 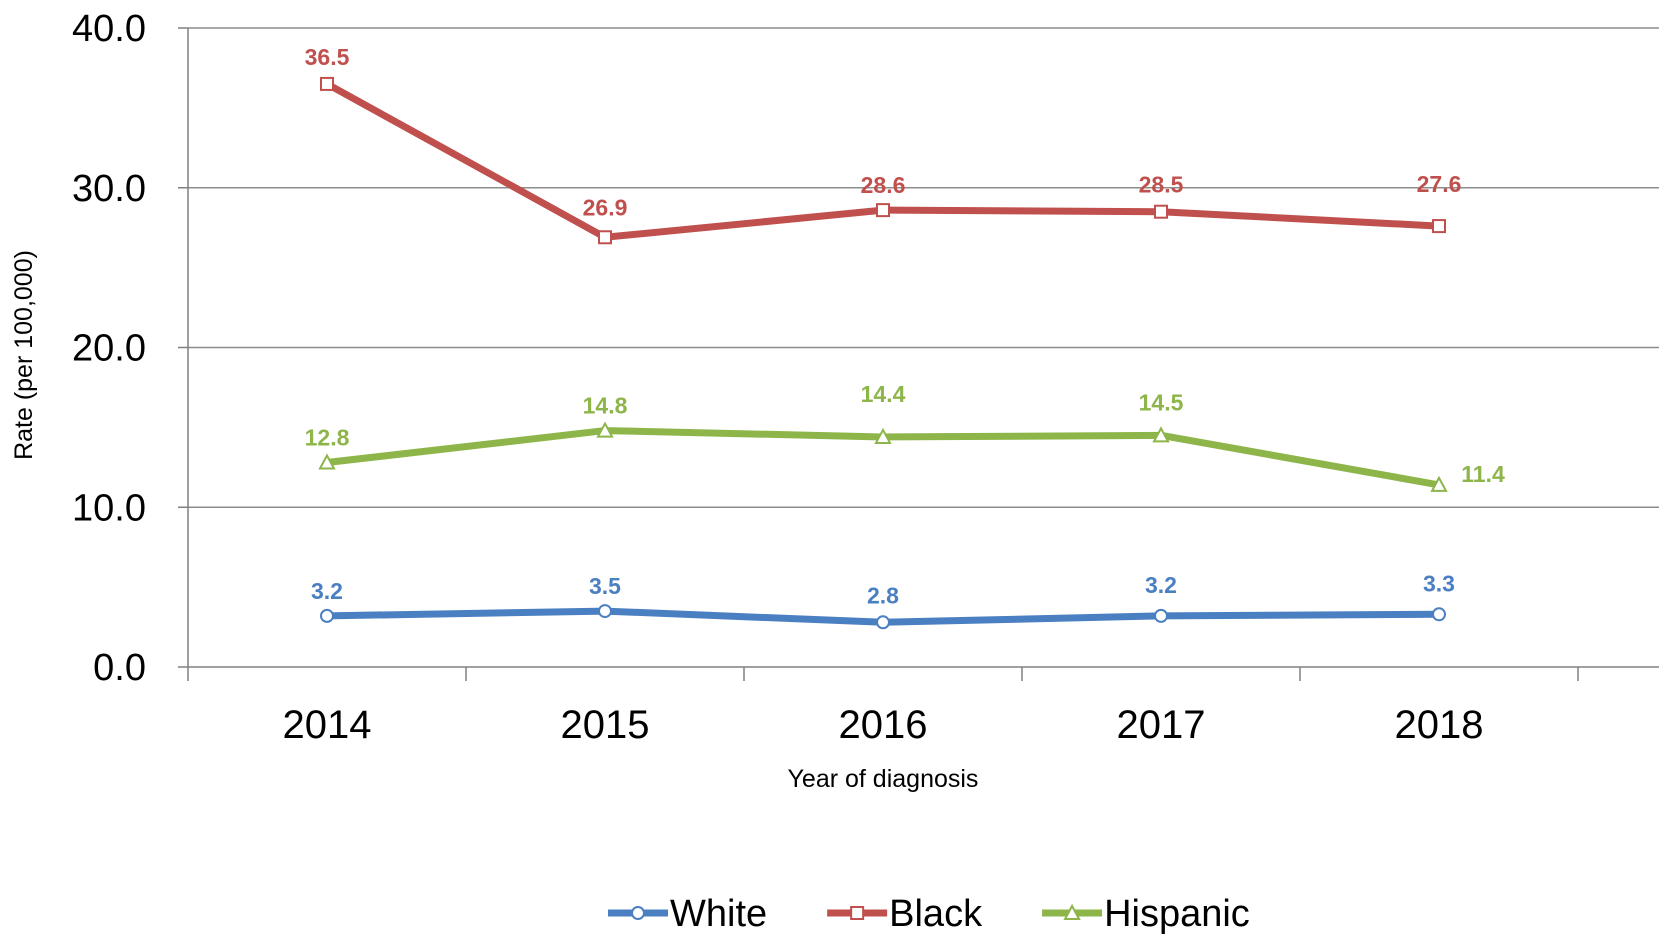 What do you see at coordinates (109, 508) in the screenshot?
I see `y-tick-label: 10.0` at bounding box center [109, 508].